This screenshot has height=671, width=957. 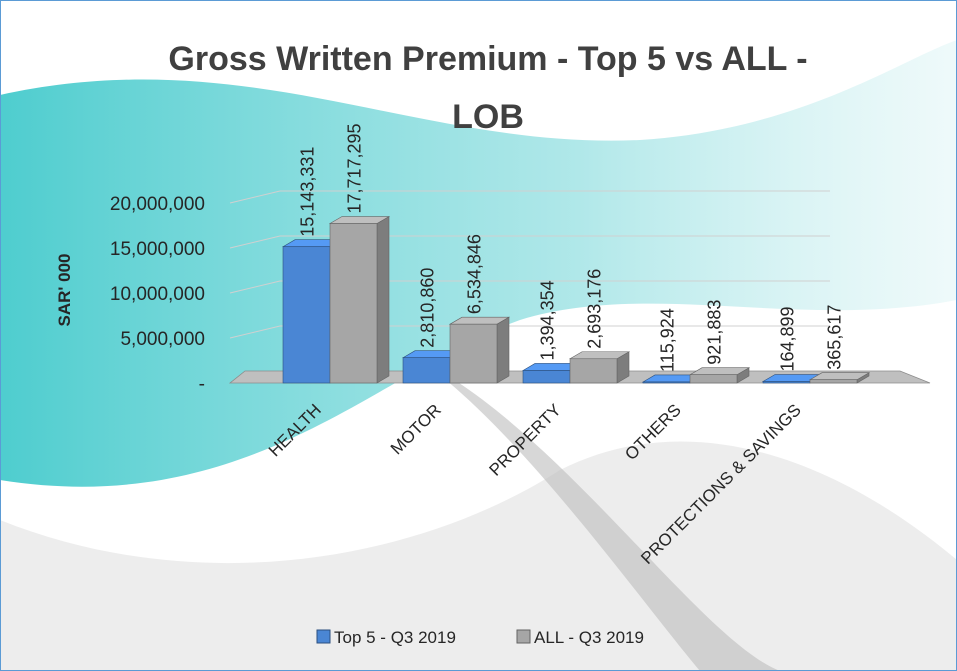 I want to click on value-label: 365,617, so click(x=835, y=337).